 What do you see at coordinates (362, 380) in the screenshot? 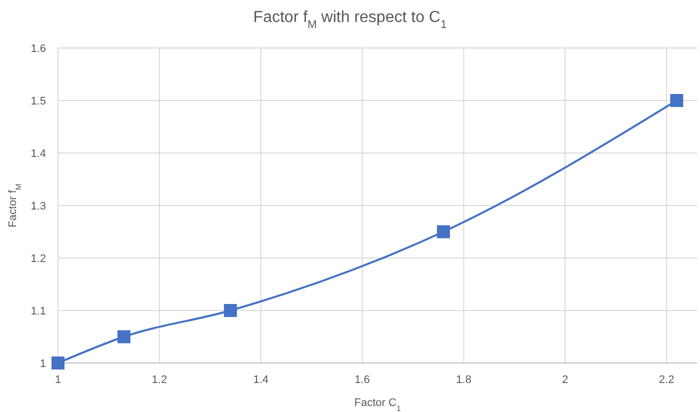
I see `x-tick-label: 1.6` at bounding box center [362, 380].